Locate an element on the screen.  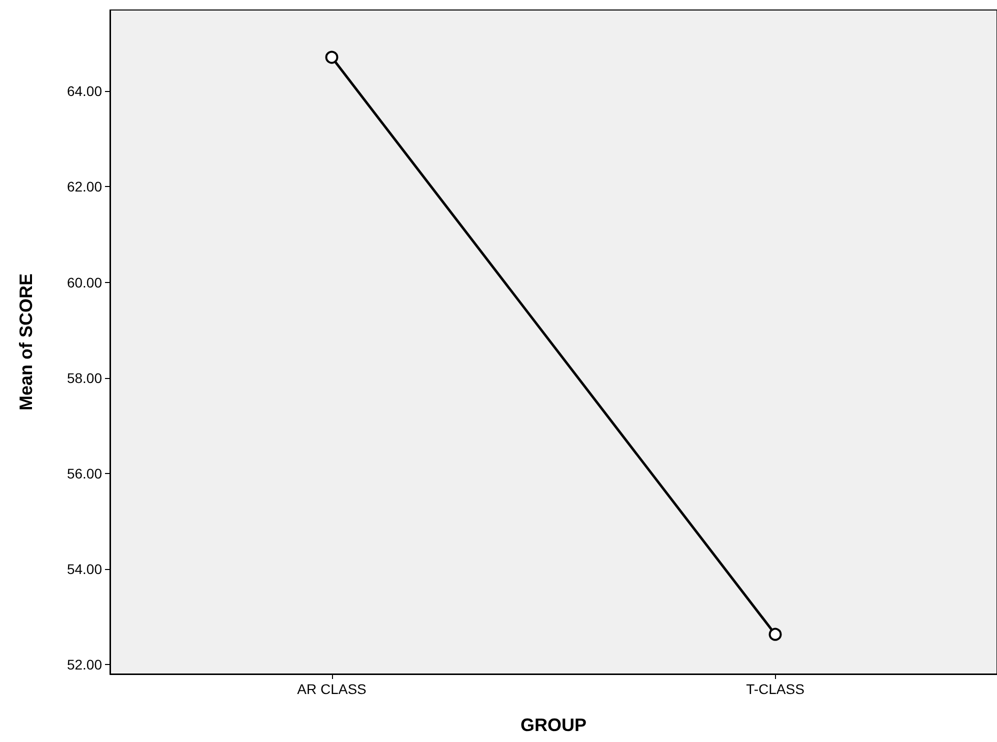
y-tick-label: 62.00 is located at coordinates (84, 186).